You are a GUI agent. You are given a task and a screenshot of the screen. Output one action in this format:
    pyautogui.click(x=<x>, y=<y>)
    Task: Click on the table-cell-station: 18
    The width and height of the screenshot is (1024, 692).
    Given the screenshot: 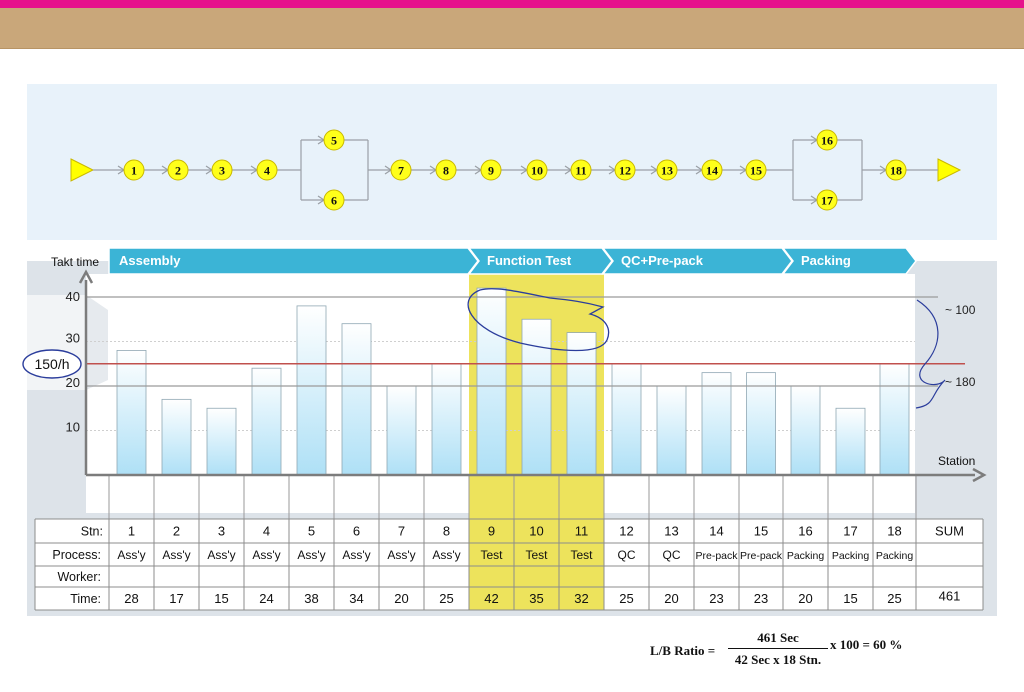 What is the action you would take?
    pyautogui.click(x=894, y=531)
    